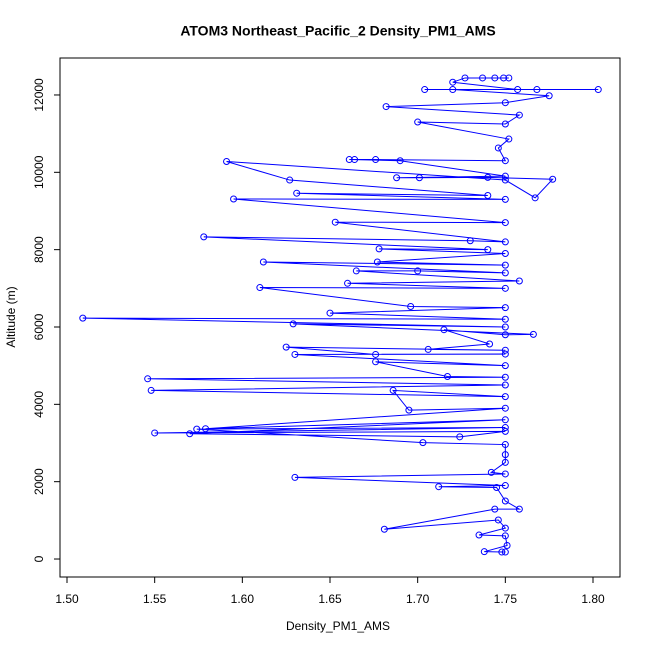 The image size is (650, 650). I want to click on y-tick-label: 4000, so click(39, 404).